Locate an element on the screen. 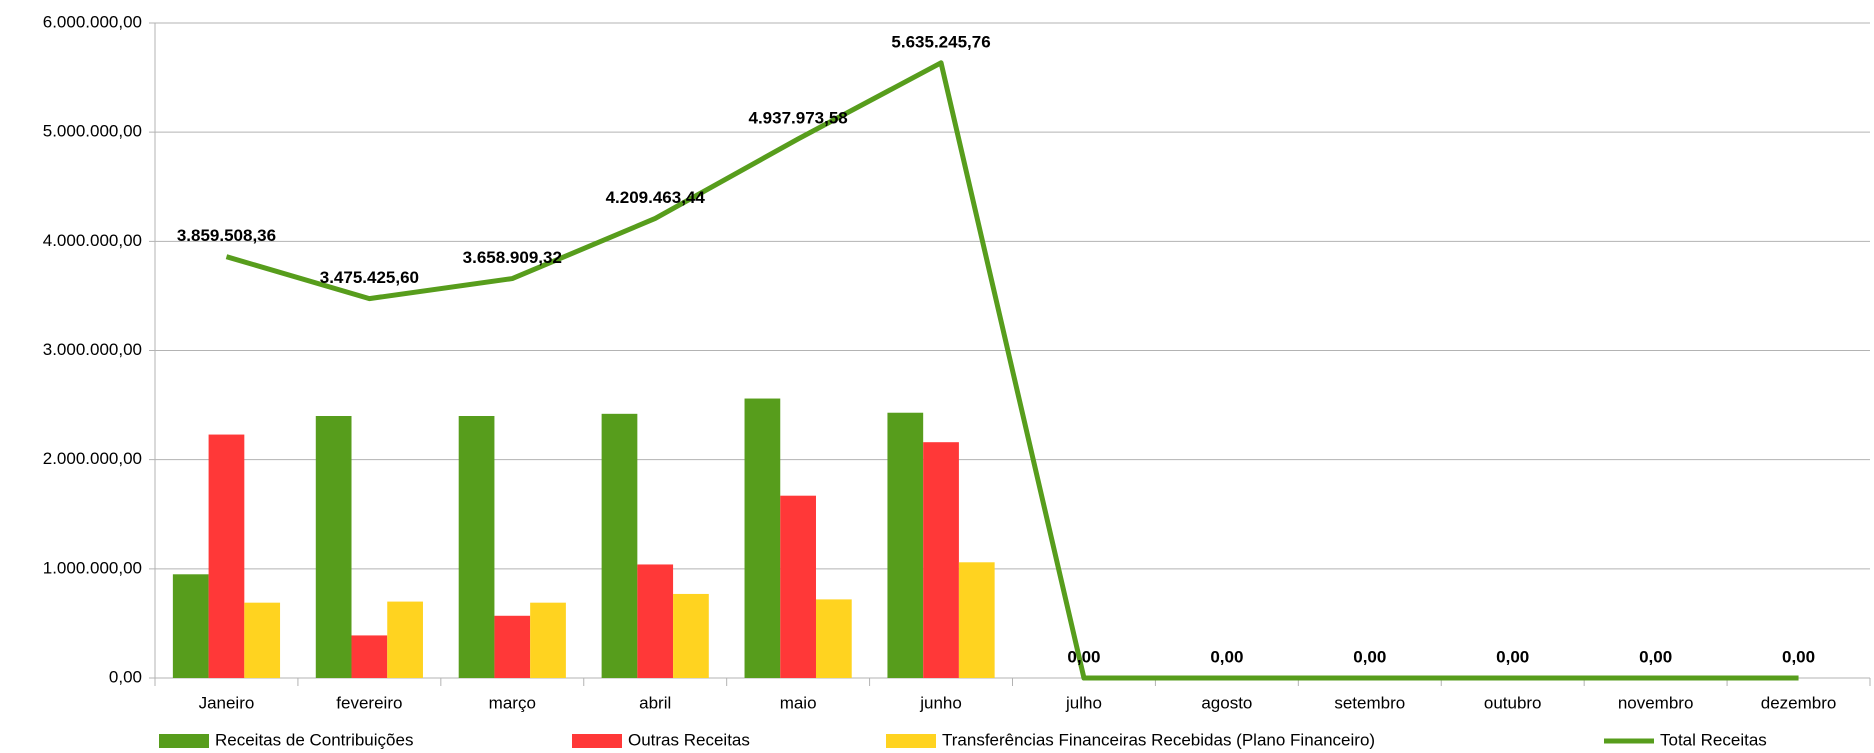 Image resolution: width=1874 pixels, height=753 pixels. y-tick-label: 0,00 is located at coordinates (125, 676).